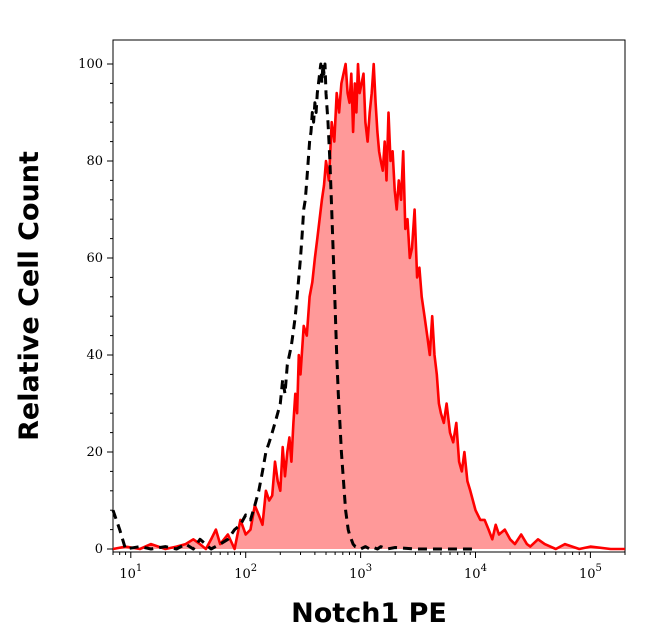  What do you see at coordinates (245, 572) in the screenshot?
I see `x-tick-label-1: 10²` at bounding box center [245, 572].